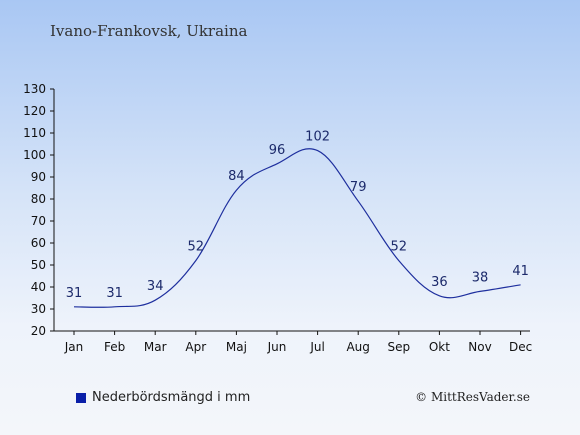 This screenshot has width=580, height=435. Describe the element at coordinates (520, 347) in the screenshot. I see `x-tick-label: Dec` at that location.